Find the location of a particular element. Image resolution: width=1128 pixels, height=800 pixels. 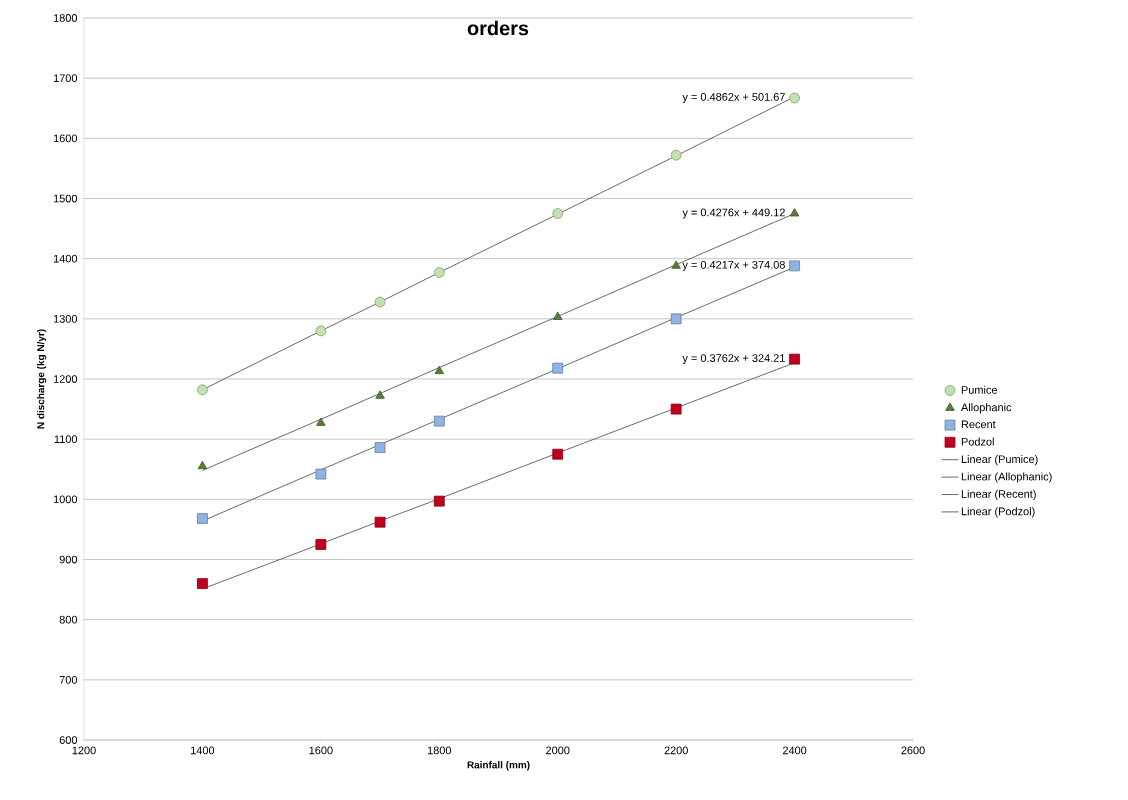

x-tick-label: 2000 is located at coordinates (558, 750).